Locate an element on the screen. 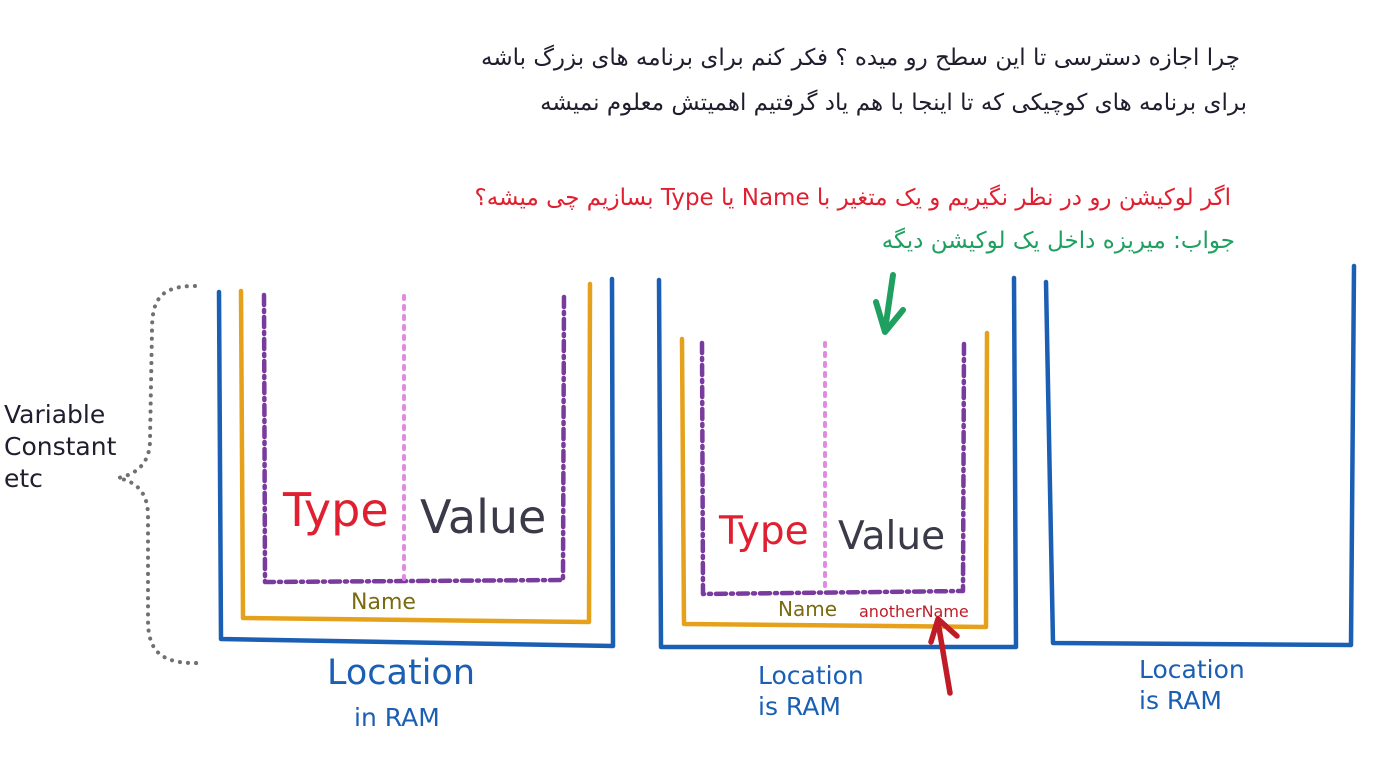  location-sublabel-1: in RAM is located at coordinates (397, 717).